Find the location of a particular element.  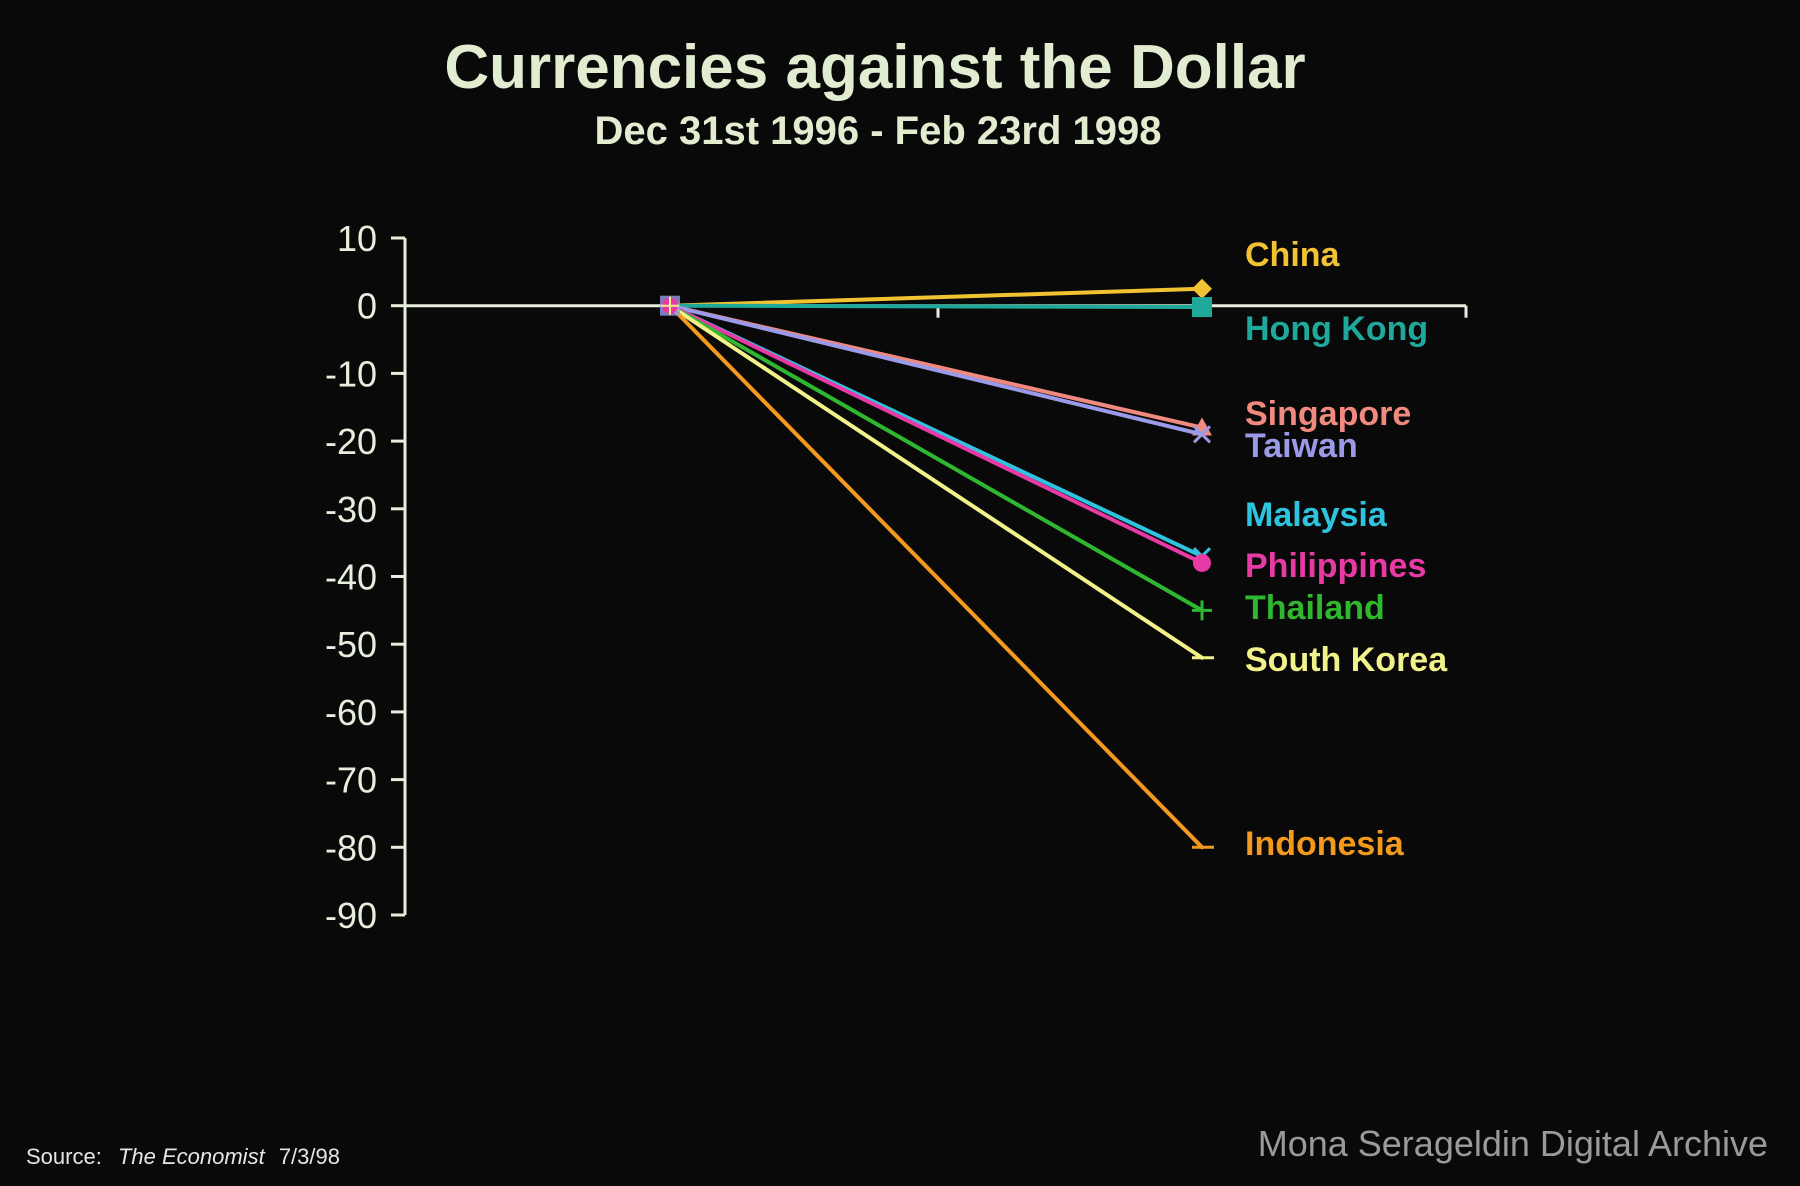

series-line-south-korea is located at coordinates (936, 481).